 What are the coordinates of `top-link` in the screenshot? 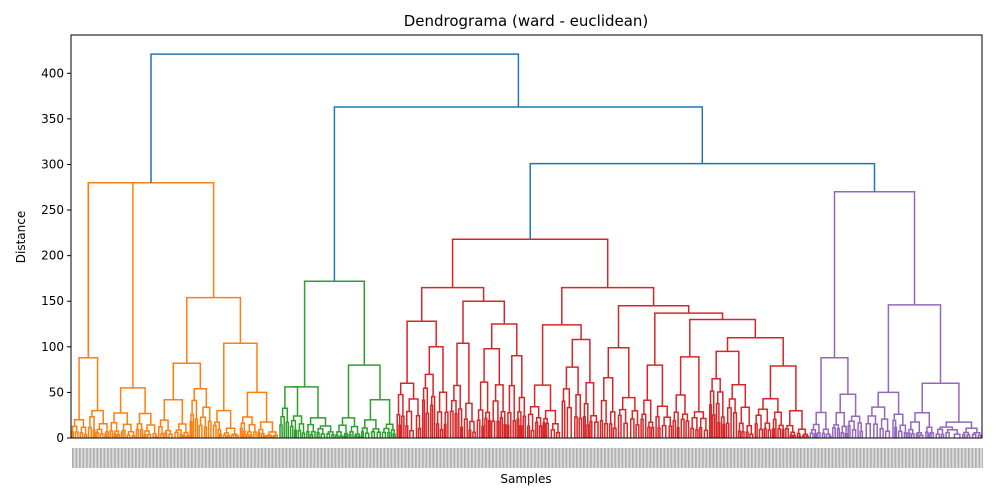 It's located at (335, 118).